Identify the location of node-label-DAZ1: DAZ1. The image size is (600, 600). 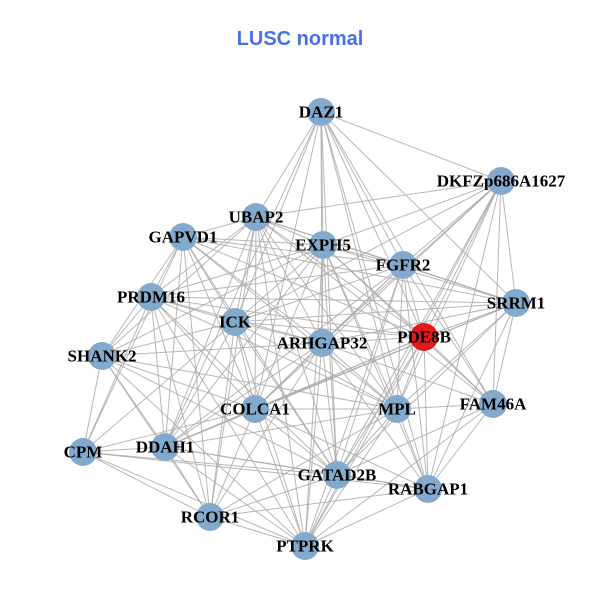
(321, 112).